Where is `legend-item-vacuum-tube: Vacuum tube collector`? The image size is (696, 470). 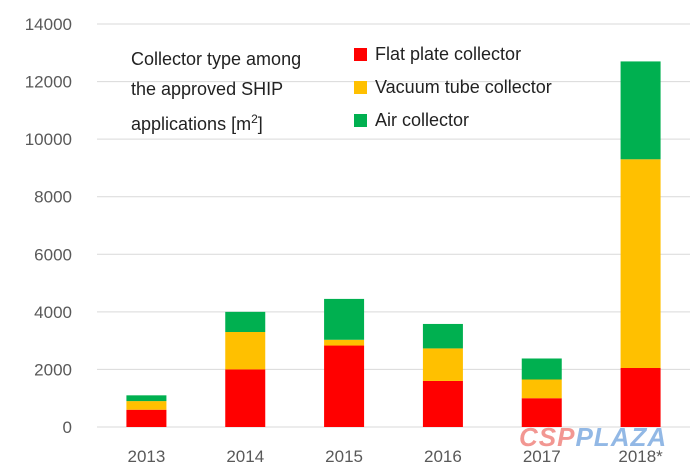
legend-item-vacuum-tube: Vacuum tube collector is located at coordinates (453, 87).